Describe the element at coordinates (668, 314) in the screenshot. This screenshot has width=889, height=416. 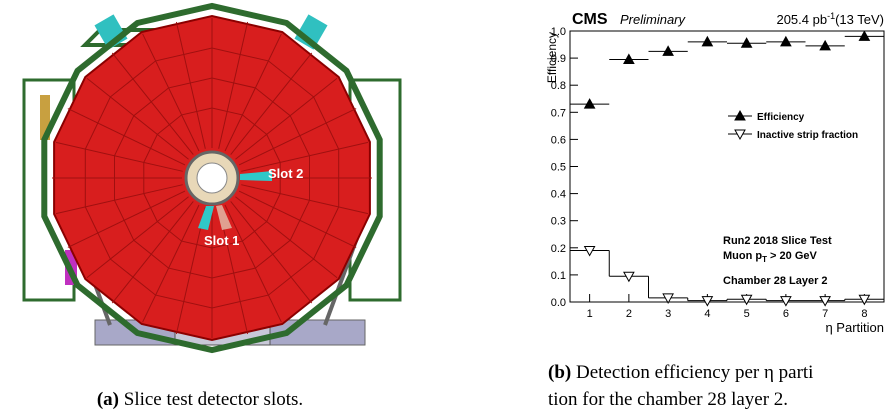
I see `x-tick-label: 3` at that location.